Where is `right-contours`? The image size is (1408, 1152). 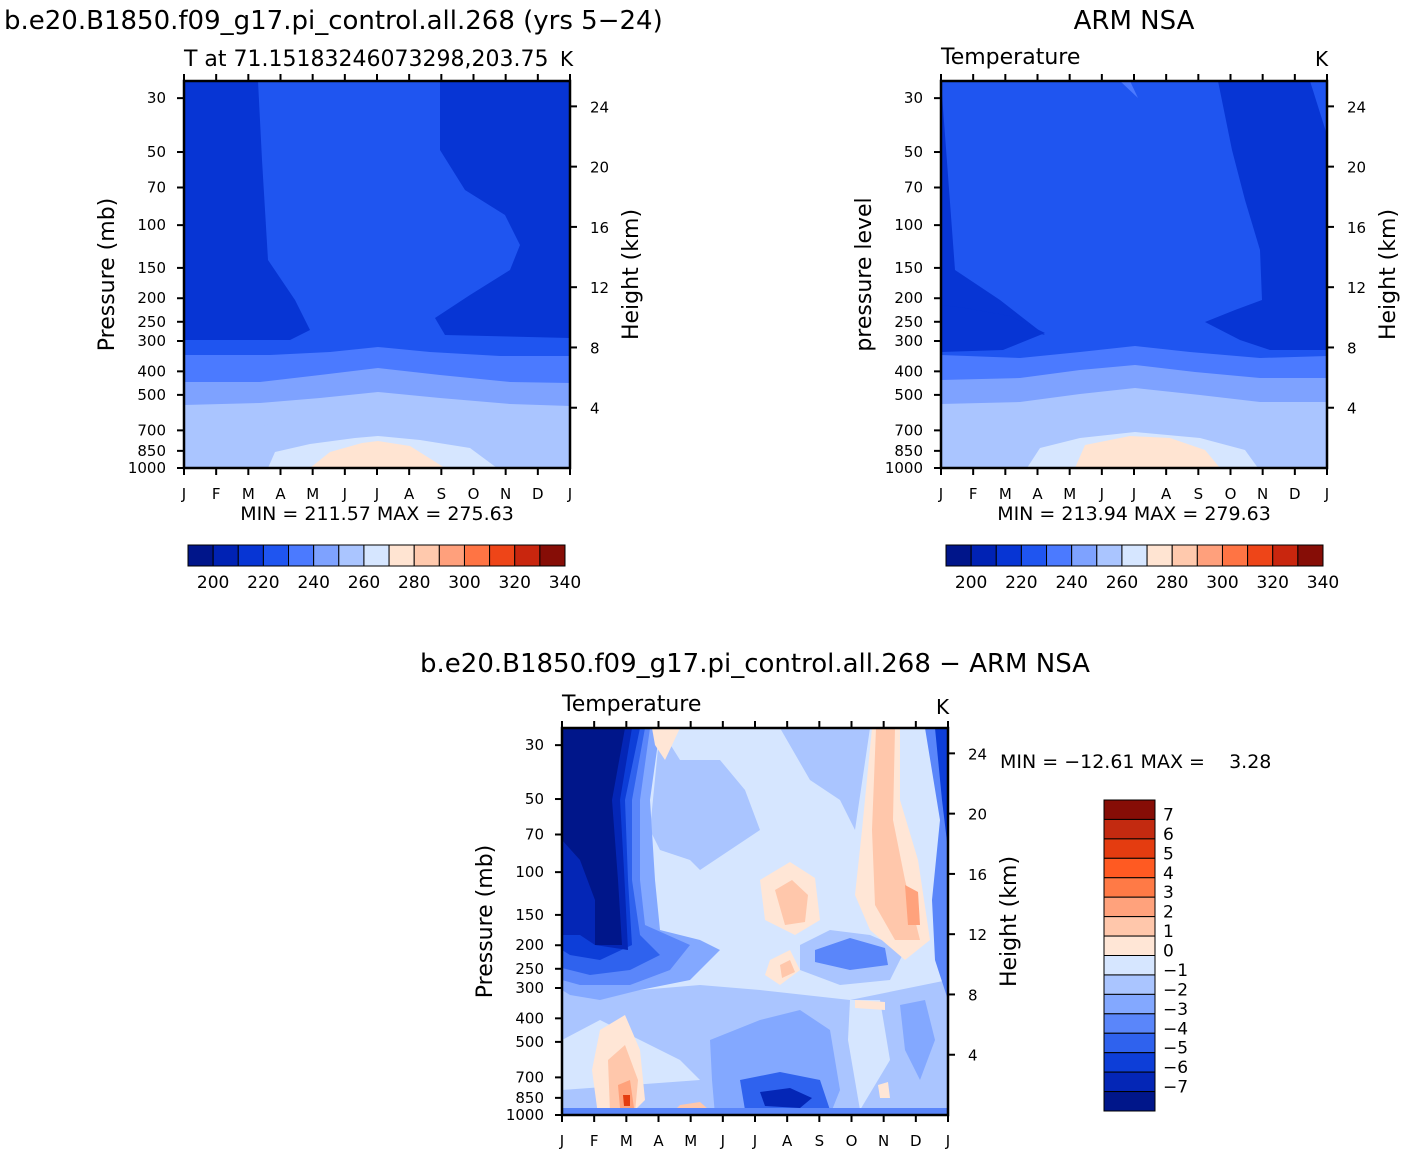
right-contours is located at coordinates (1134, 274).